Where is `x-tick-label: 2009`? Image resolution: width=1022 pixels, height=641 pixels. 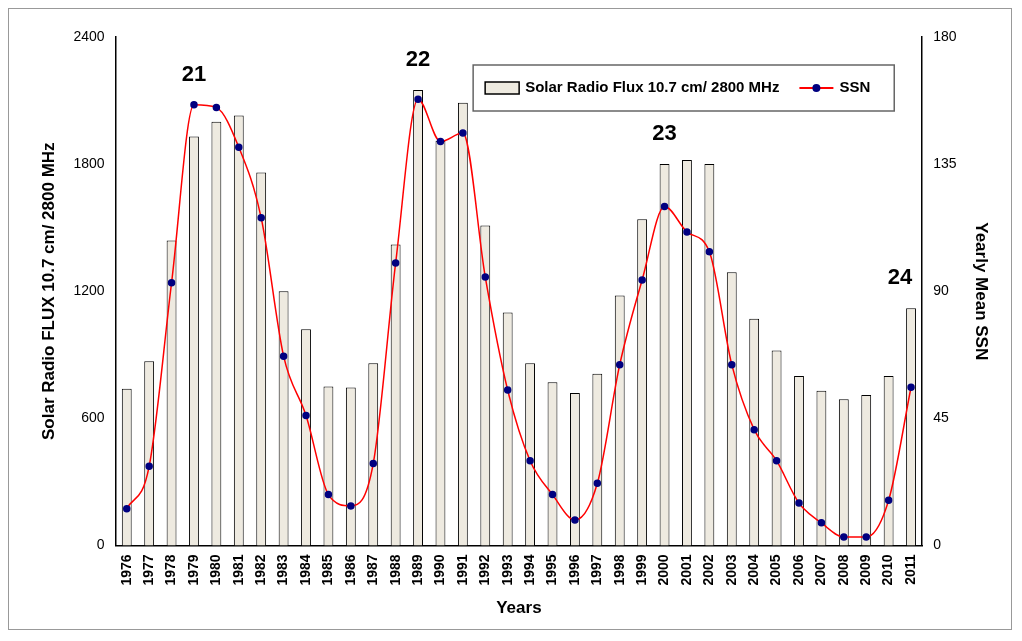 x-tick-label: 2009 is located at coordinates (865, 570).